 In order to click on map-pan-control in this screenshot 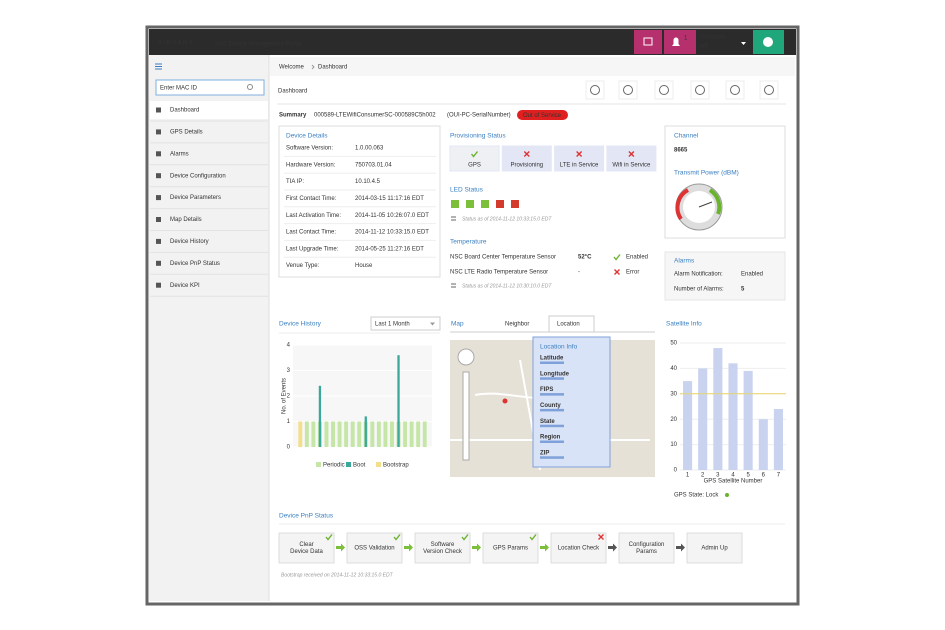, I will do `click(466, 357)`.